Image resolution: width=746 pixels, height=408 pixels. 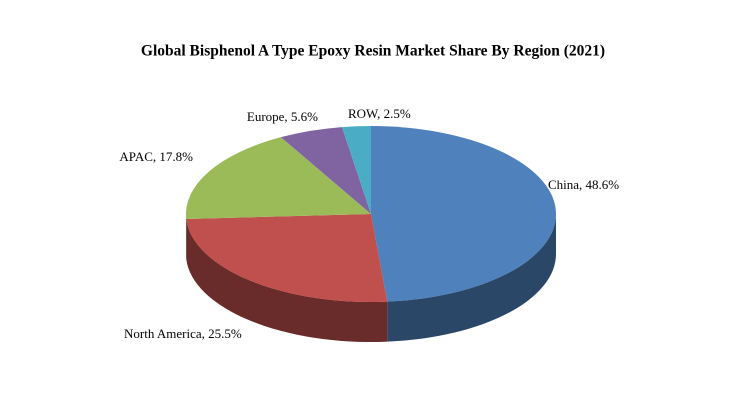 What do you see at coordinates (156, 156) in the screenshot?
I see `data-label: APAC, 17.8%` at bounding box center [156, 156].